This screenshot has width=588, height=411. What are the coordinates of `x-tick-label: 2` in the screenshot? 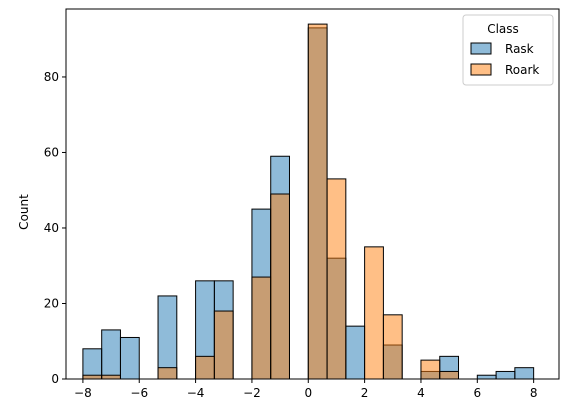 It's located at (365, 393).